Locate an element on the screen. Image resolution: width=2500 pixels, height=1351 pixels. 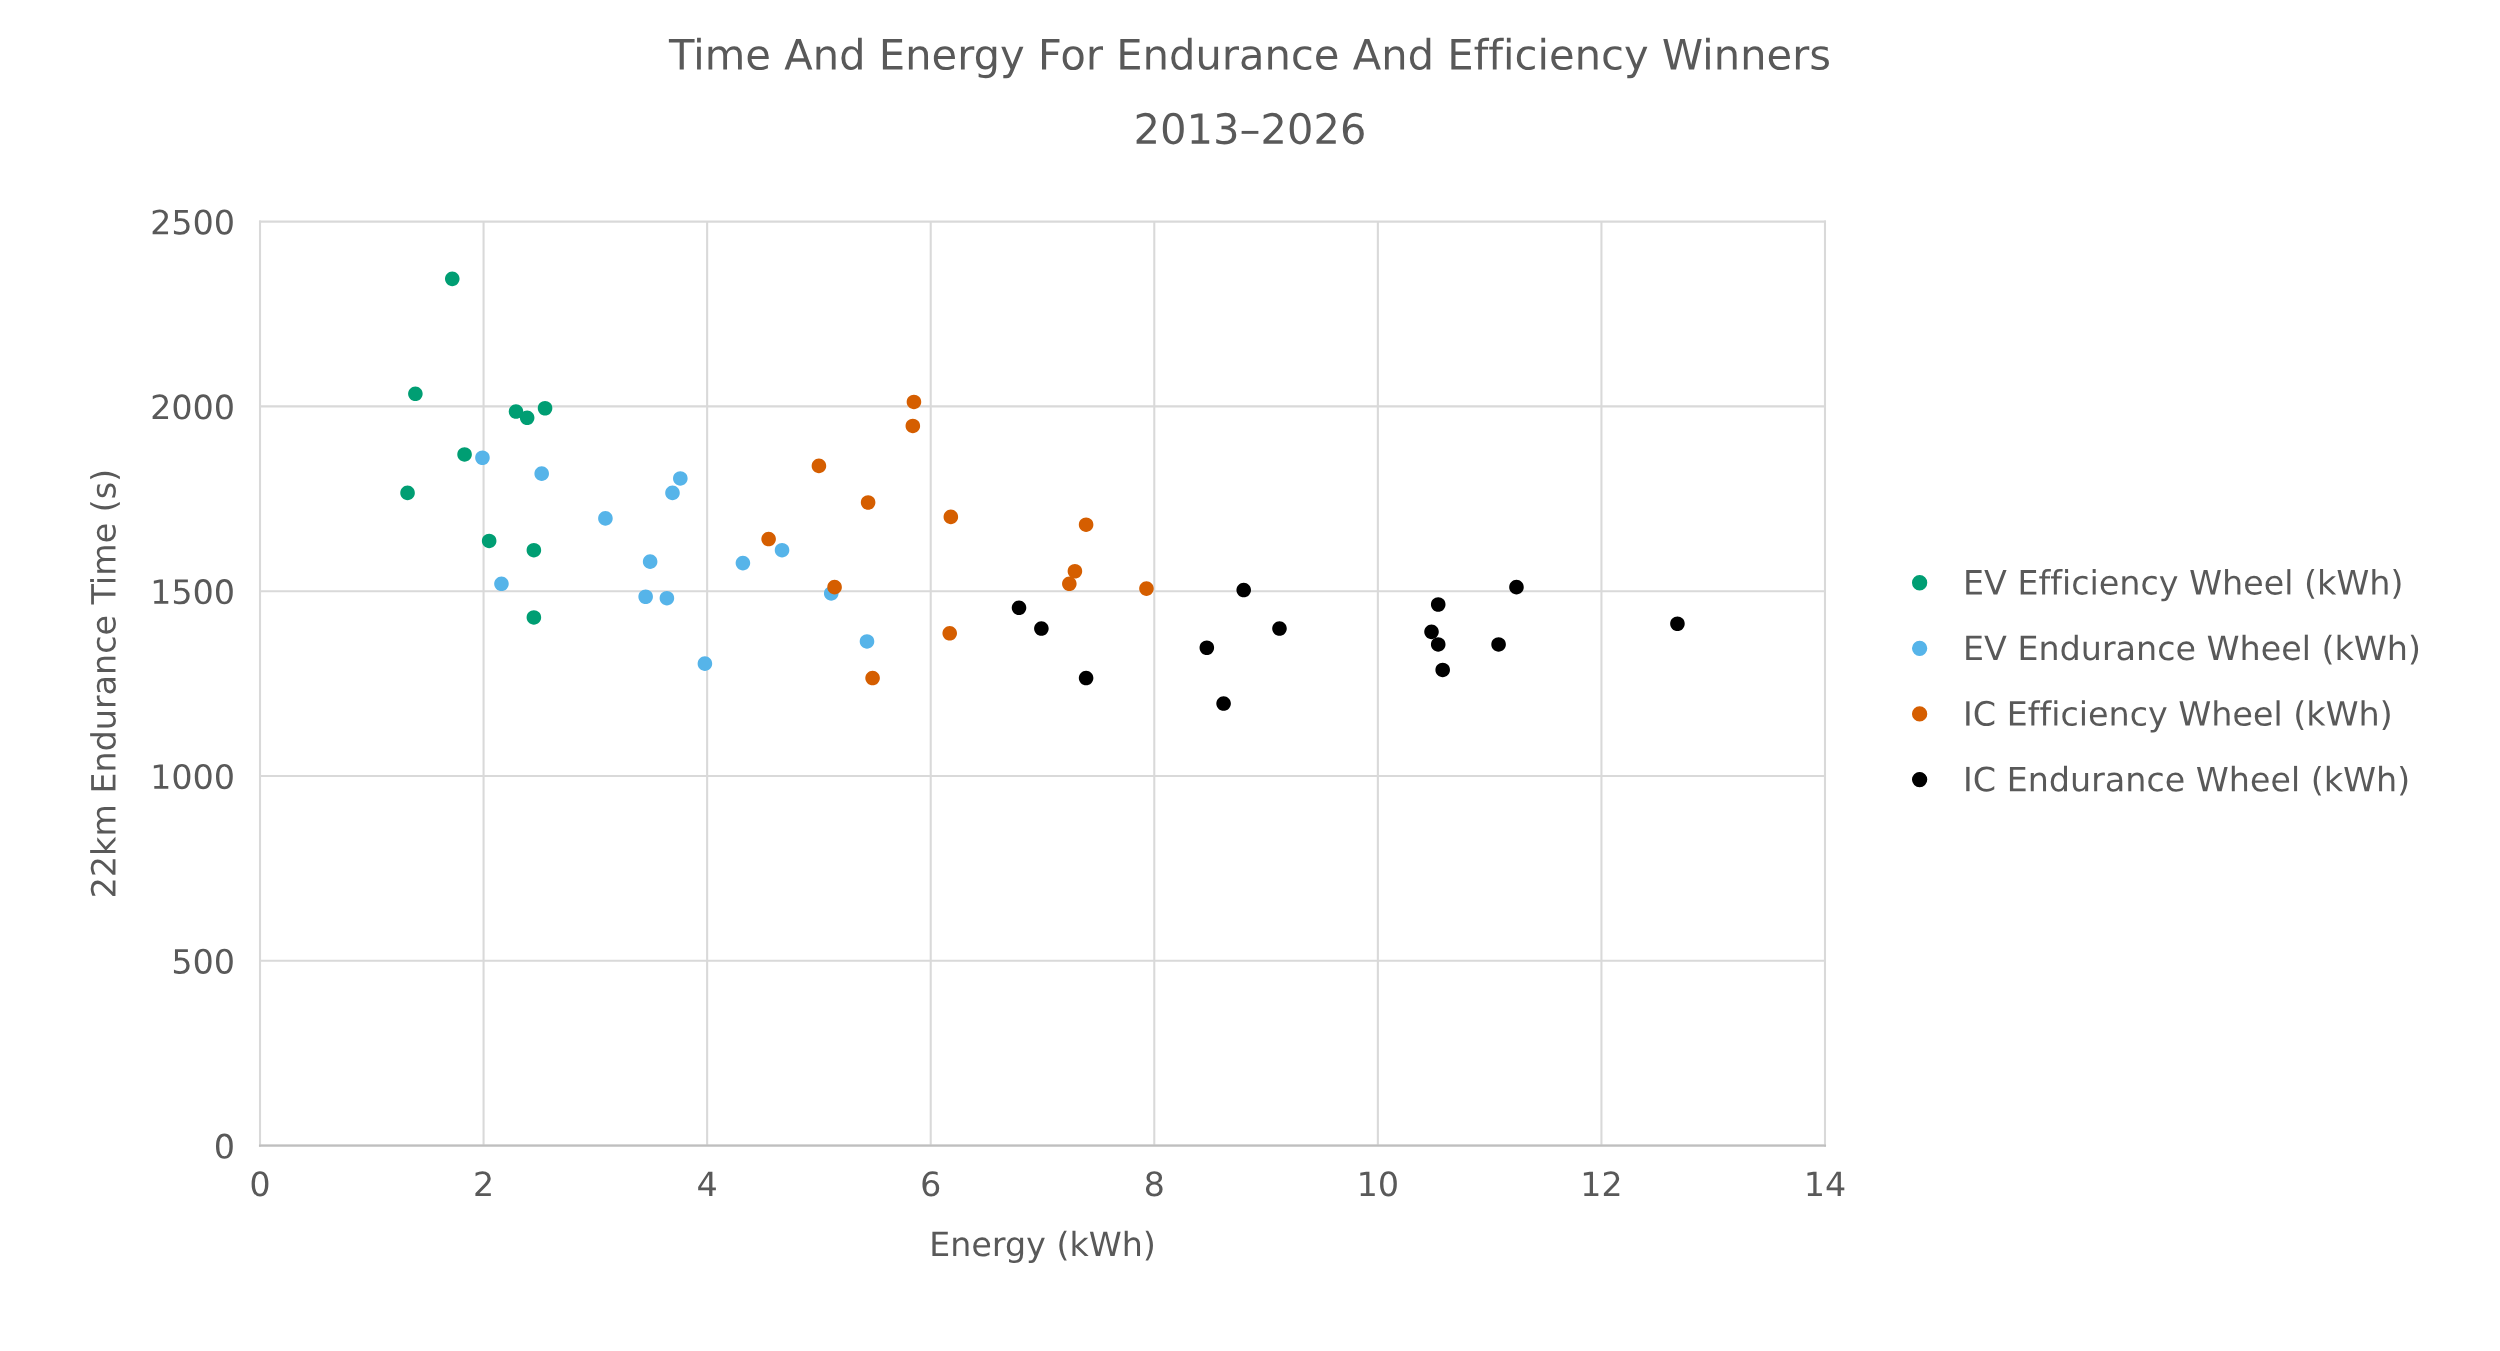
y-tick-label: 2000 is located at coordinates (192, 407).